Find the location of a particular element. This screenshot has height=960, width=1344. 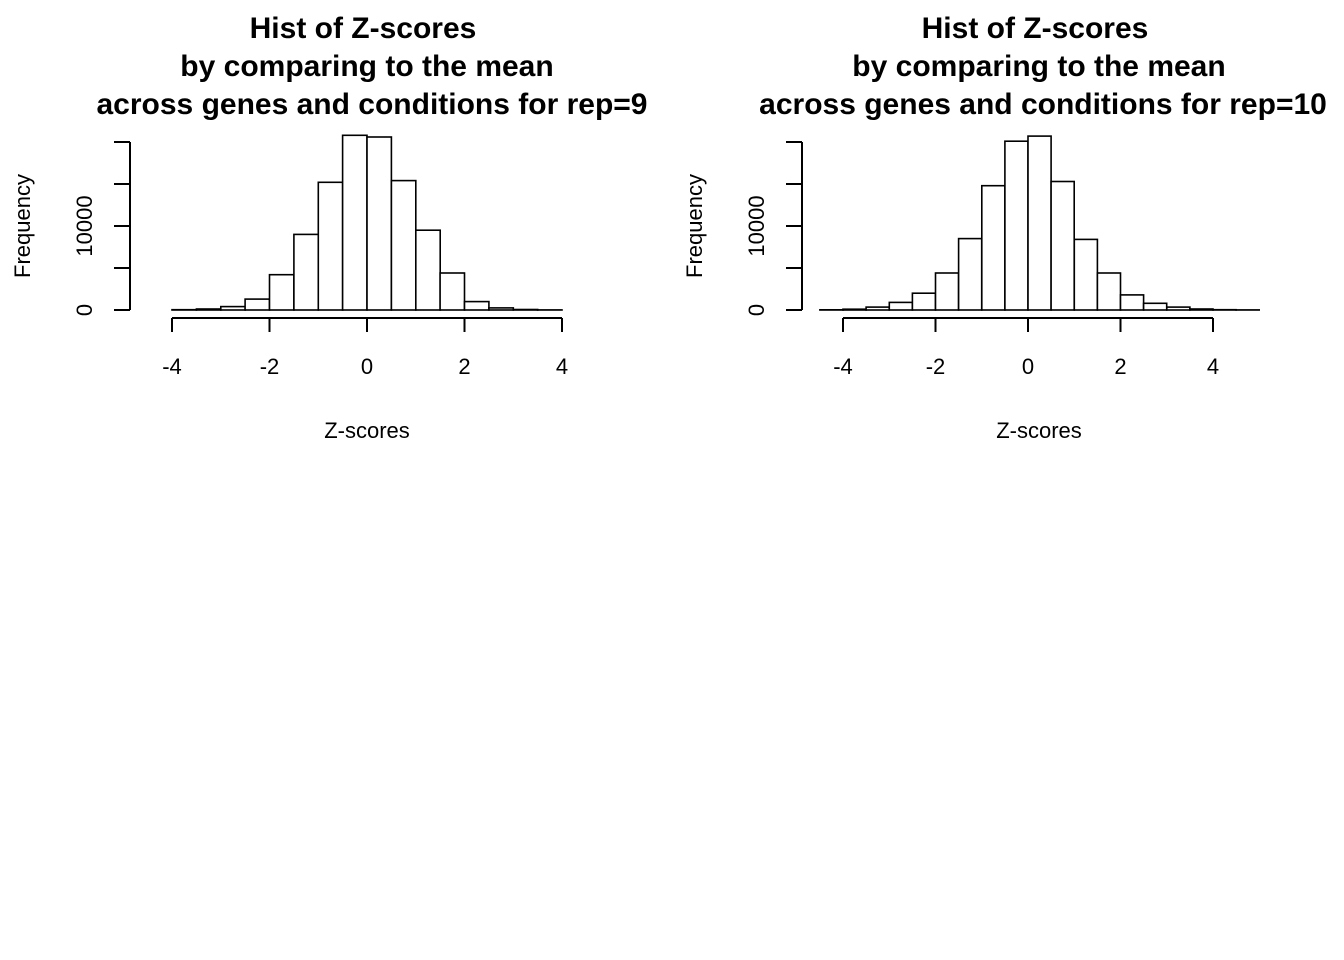

chart-title-line3: across genes and conditions for rep=10 is located at coordinates (1043, 104).